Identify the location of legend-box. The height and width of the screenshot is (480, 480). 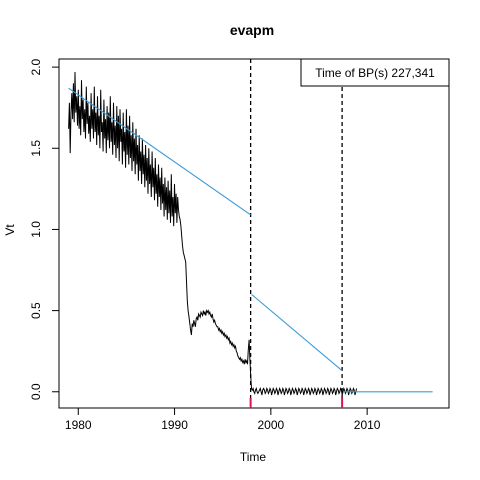
(375, 72).